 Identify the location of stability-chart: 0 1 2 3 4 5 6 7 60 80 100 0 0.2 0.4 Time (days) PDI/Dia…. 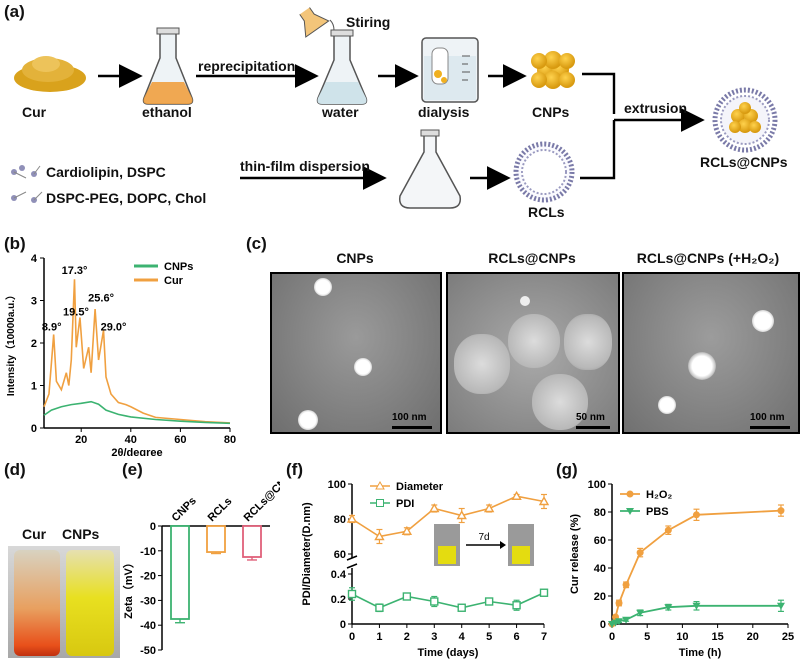
(425, 569).